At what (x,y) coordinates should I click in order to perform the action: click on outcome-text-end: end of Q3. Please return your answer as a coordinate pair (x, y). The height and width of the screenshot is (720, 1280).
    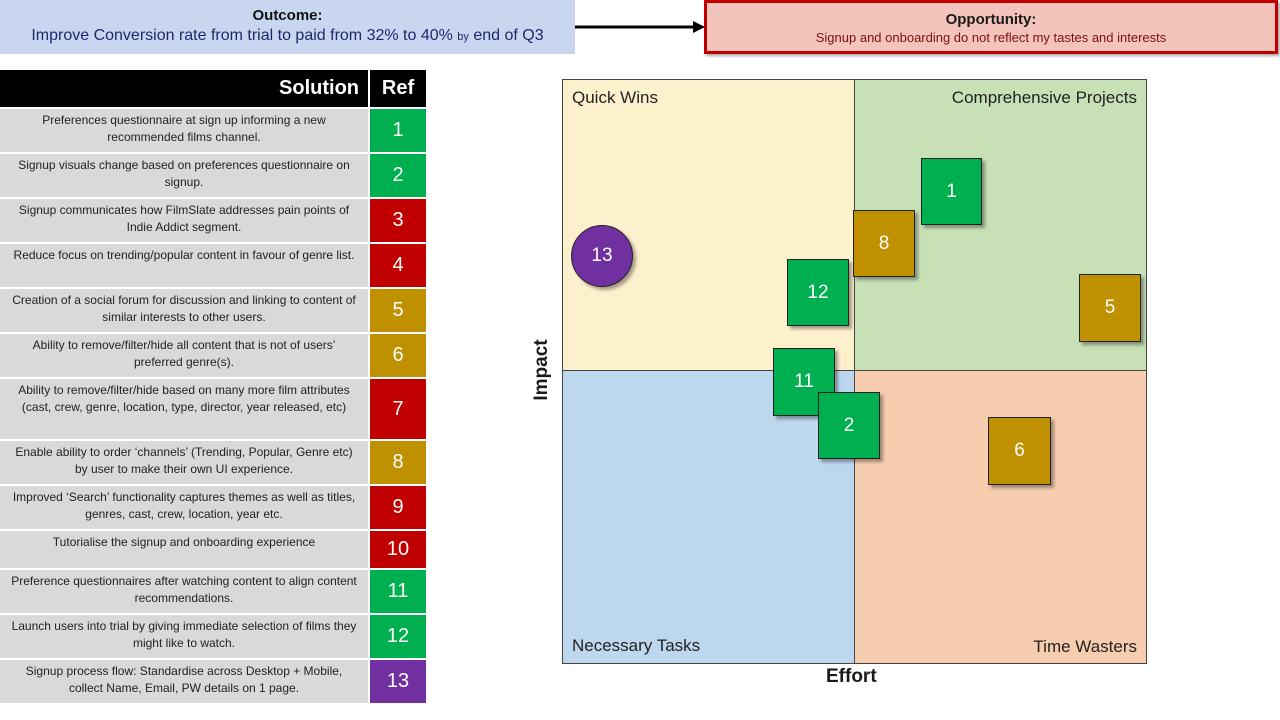
    Looking at the image, I should click on (508, 35).